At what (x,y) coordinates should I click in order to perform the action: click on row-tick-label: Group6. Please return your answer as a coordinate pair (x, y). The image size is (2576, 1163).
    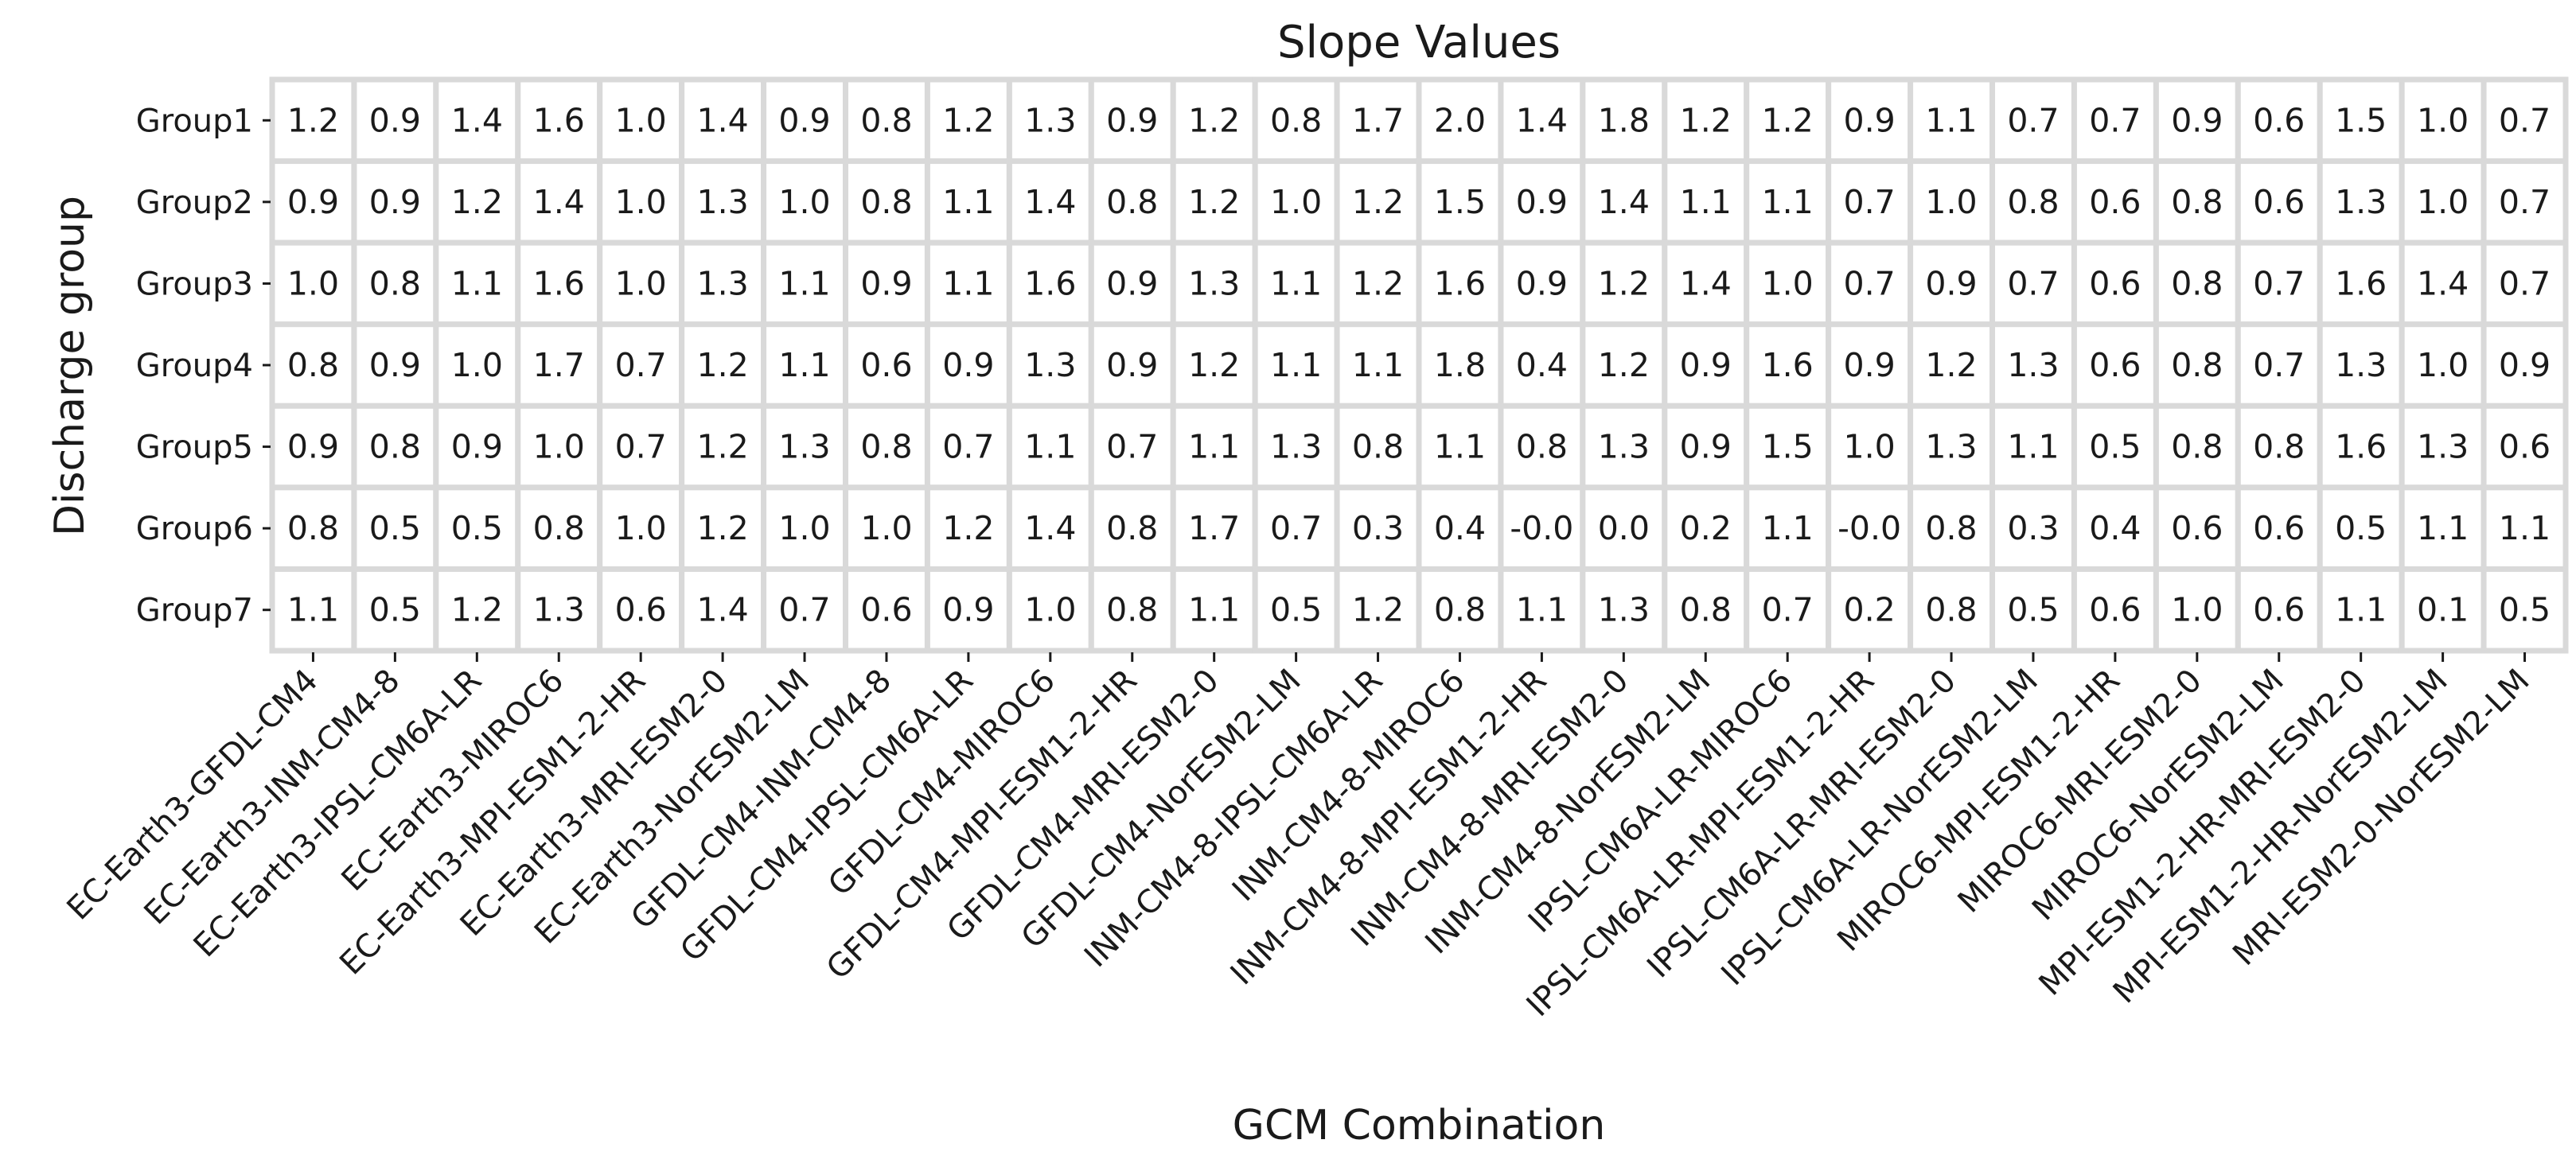
    Looking at the image, I should click on (194, 529).